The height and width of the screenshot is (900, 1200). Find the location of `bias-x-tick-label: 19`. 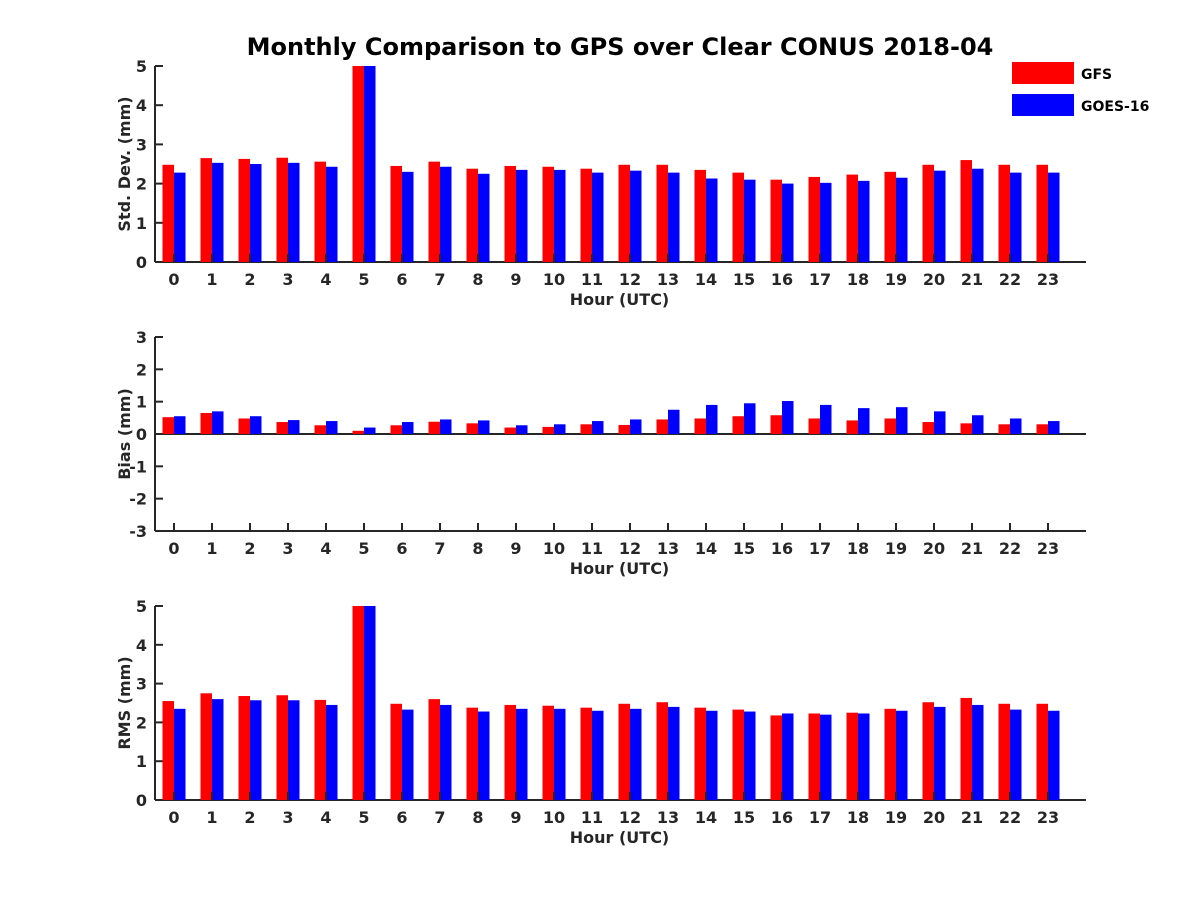

bias-x-tick-label: 19 is located at coordinates (896, 548).